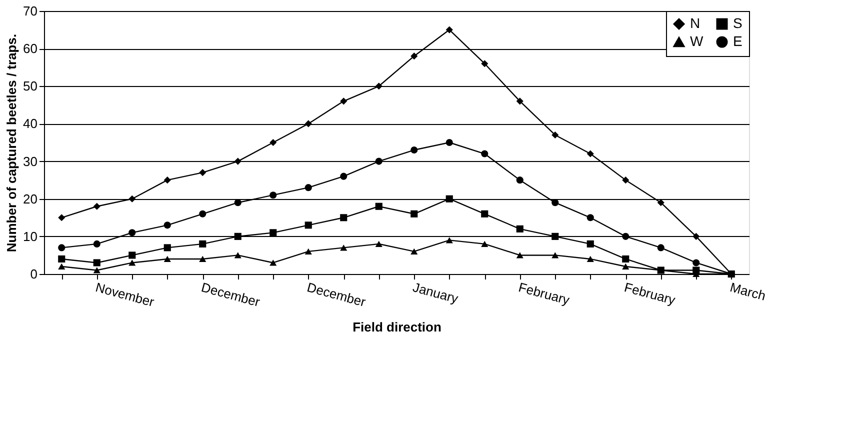 The width and height of the screenshot is (843, 423). What do you see at coordinates (30, 198) in the screenshot?
I see `y-tick-label: 20` at bounding box center [30, 198].